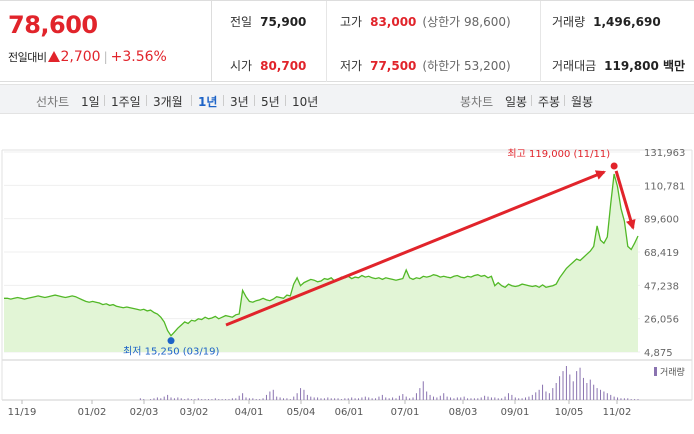 The image size is (694, 434). I want to click on x-tick-label: 05/04, so click(301, 412).